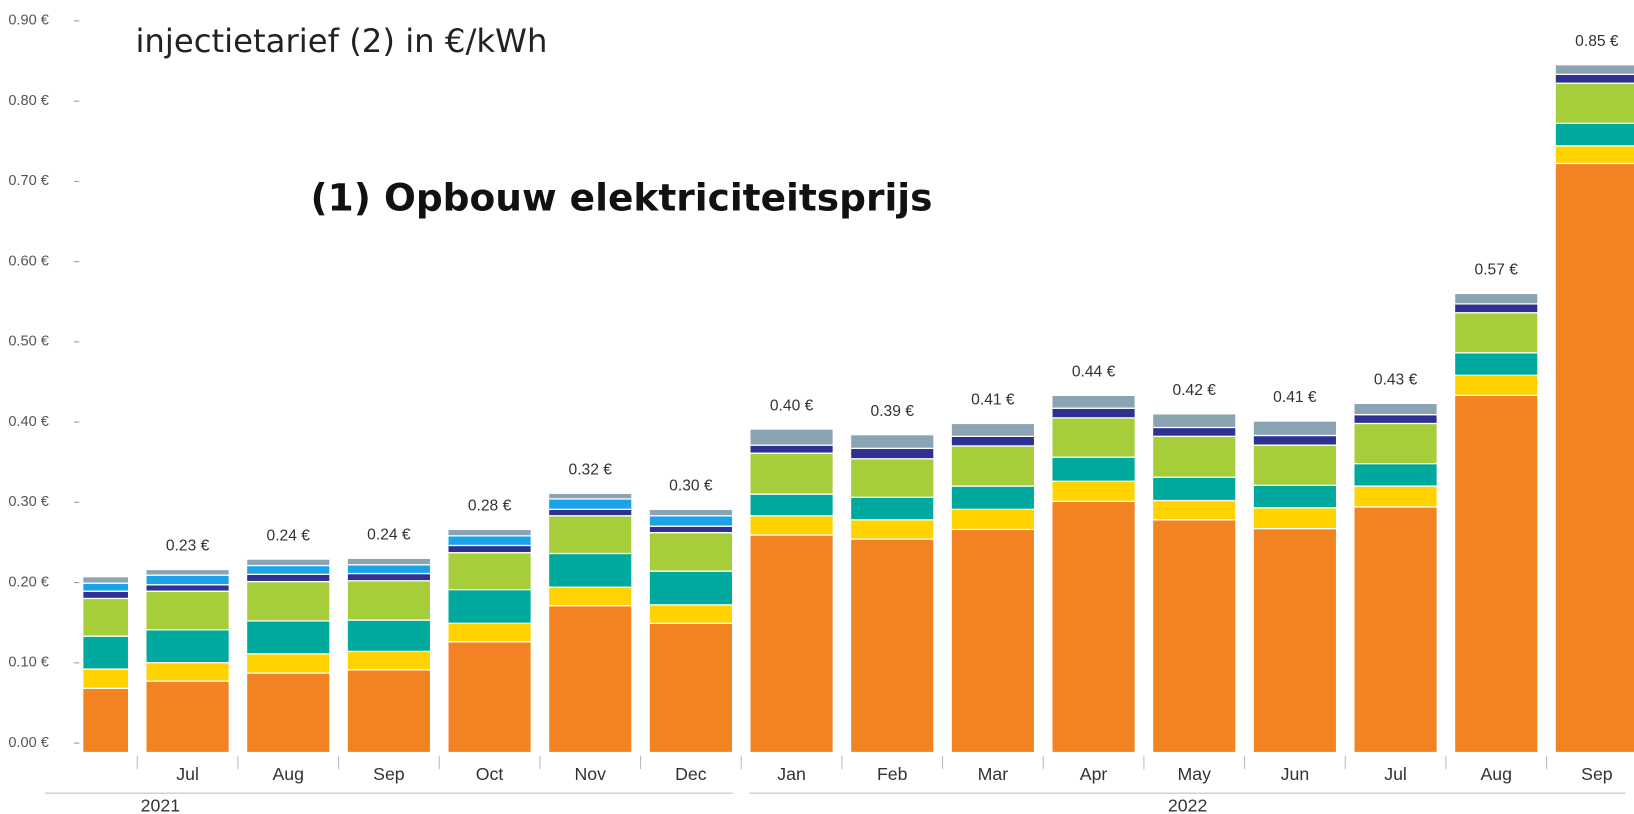 Image resolution: width=1634 pixels, height=814 pixels. What do you see at coordinates (1497, 270) in the screenshot?
I see `total-label: 0.57 €` at bounding box center [1497, 270].